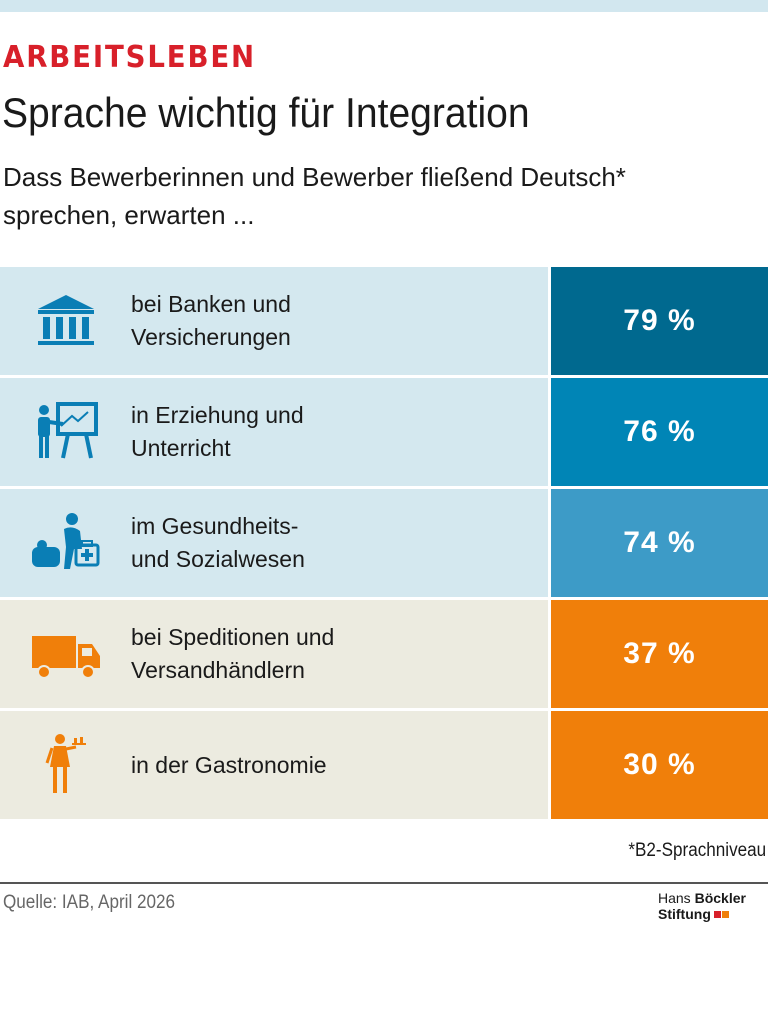  Describe the element at coordinates (66, 765) in the screenshot. I see `waitress-icon` at that location.